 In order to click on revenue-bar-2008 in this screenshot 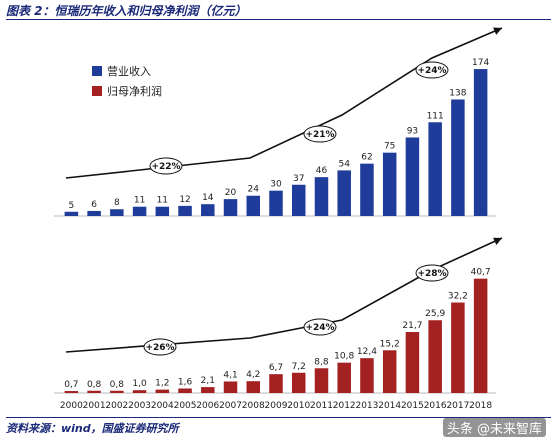, I will do `click(253, 205)`.